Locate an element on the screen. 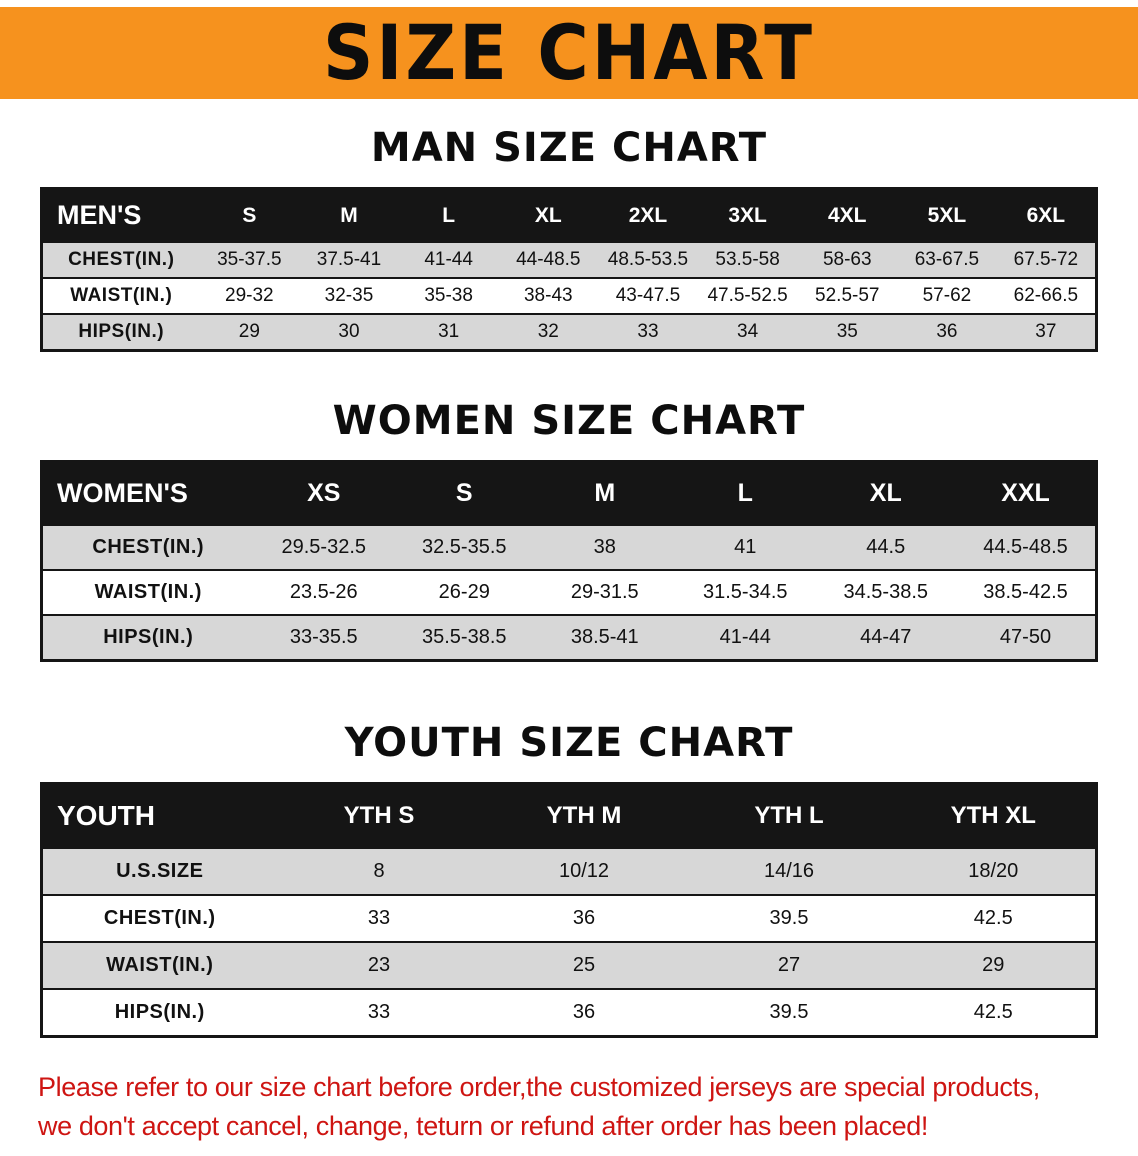 The width and height of the screenshot is (1138, 1156). table-cell: 32 is located at coordinates (548, 331).